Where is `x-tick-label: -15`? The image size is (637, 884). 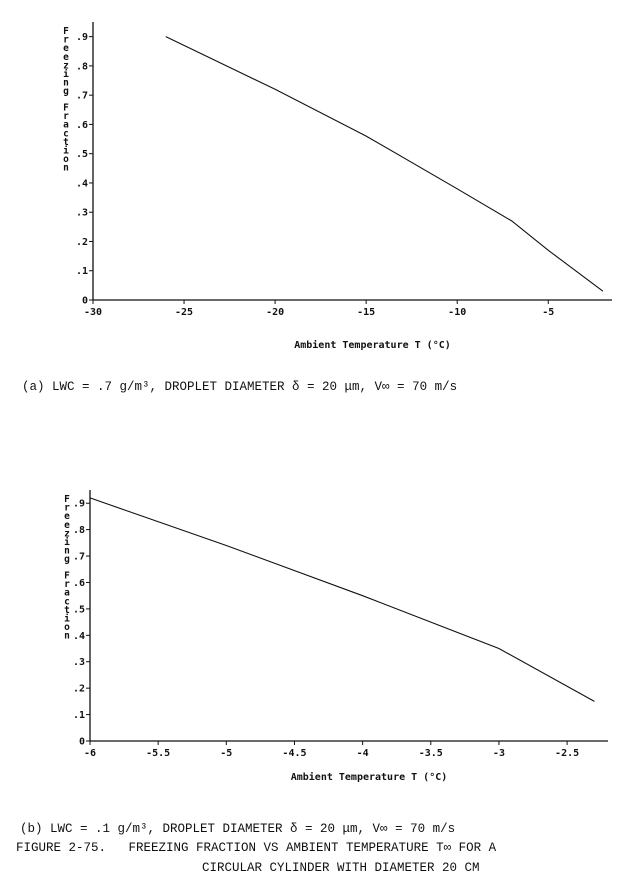
x-tick-label: -15 is located at coordinates (366, 312).